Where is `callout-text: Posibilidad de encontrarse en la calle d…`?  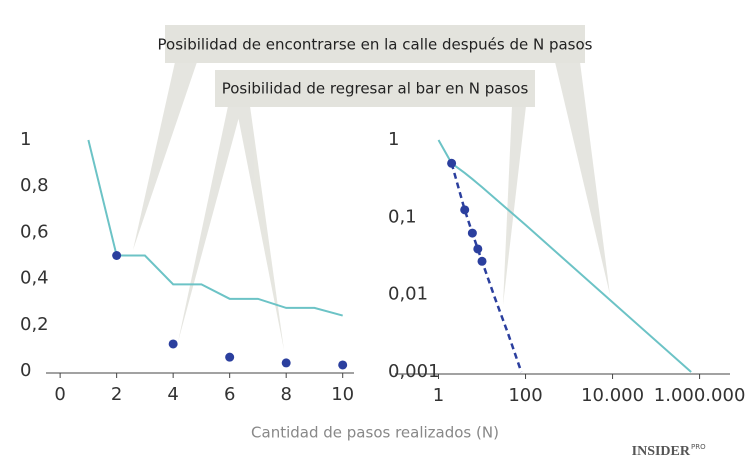 callout-text: Posibilidad de encontrarse en la calle d… is located at coordinates (375, 45).